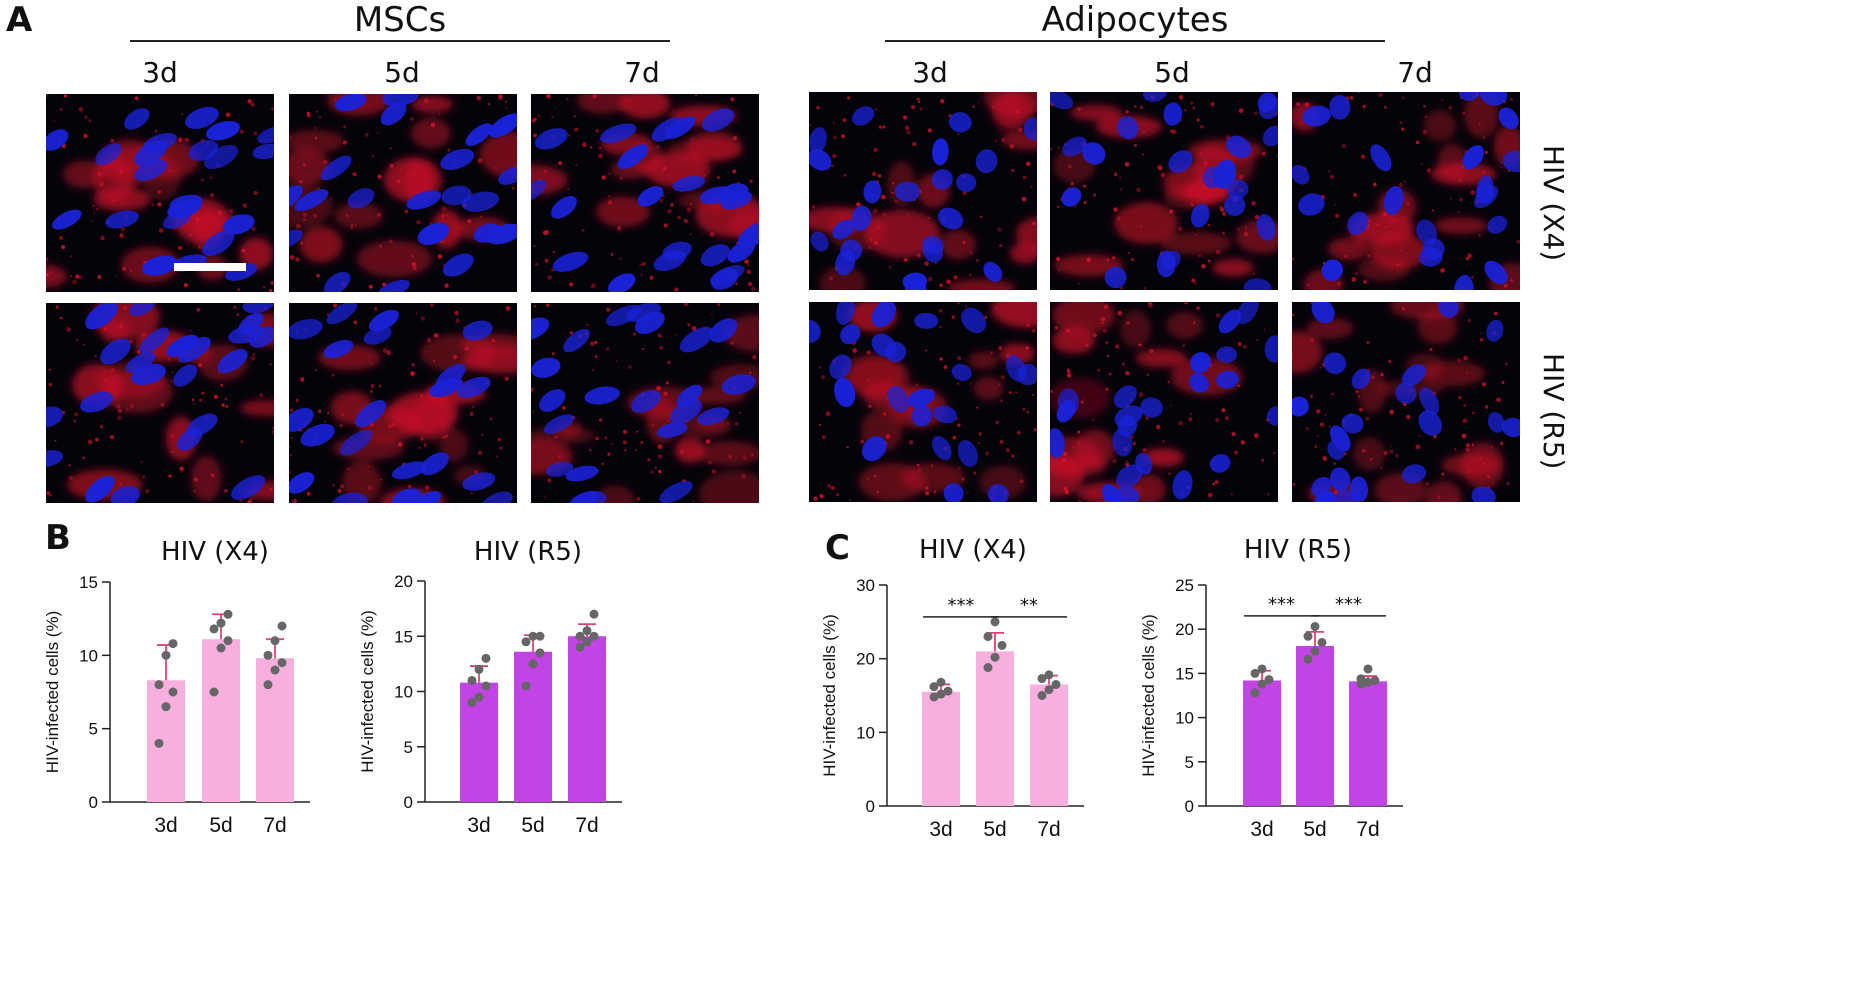 The height and width of the screenshot is (993, 1861). I want to click on row-label-x4: HIV (X4), so click(1553, 203).